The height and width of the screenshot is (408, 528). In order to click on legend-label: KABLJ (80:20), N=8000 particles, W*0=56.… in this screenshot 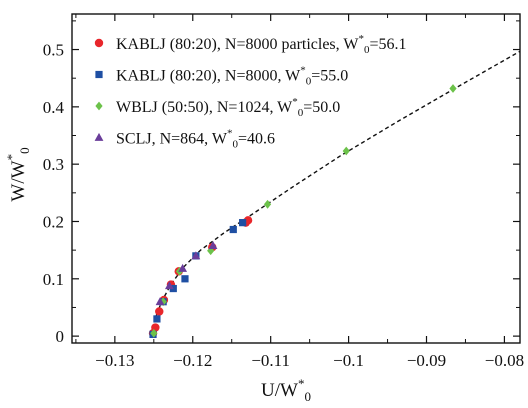, I will do `click(261, 44)`.